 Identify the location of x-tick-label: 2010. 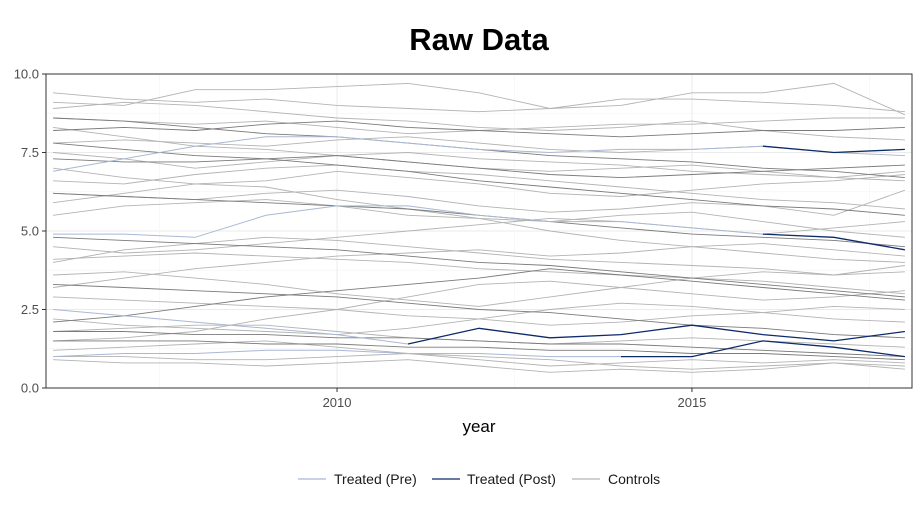
(337, 402).